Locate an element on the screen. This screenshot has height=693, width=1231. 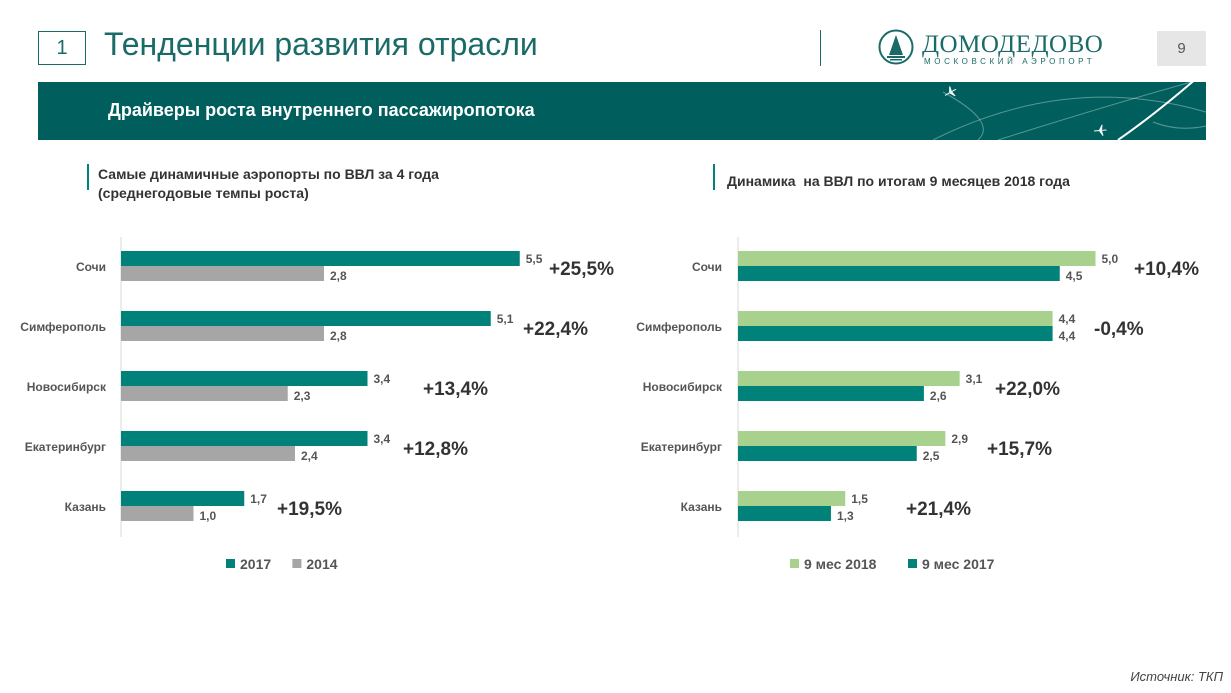
chart2-growth-annotation: +21,4% is located at coordinates (938, 509).